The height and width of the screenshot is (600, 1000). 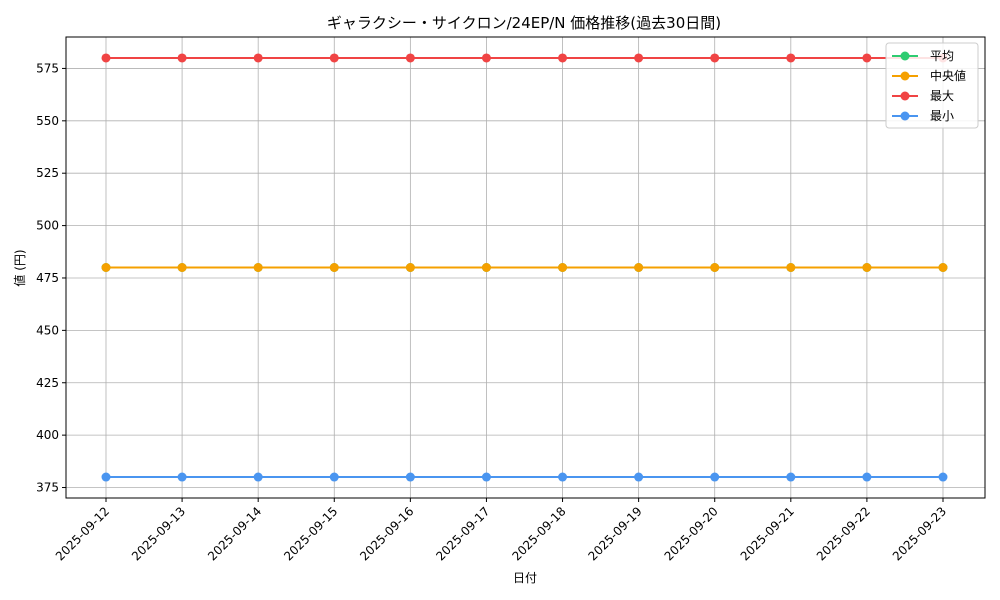 I want to click on x-tick-label: 2025-09-16, so click(x=386, y=533).